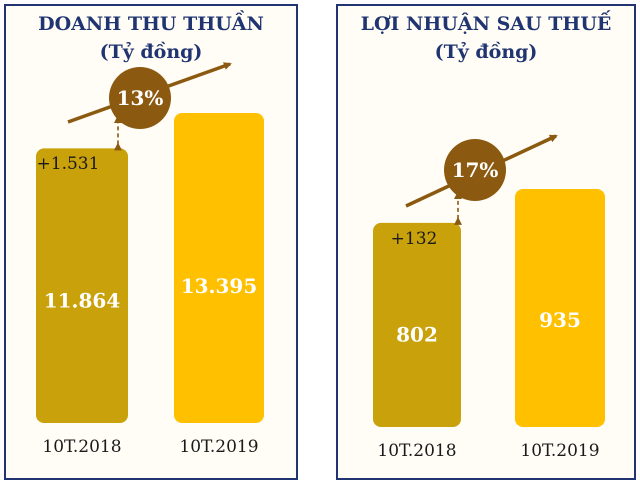  What do you see at coordinates (219, 286) in the screenshot?
I see `bar-value-label: 13.395` at bounding box center [219, 286].